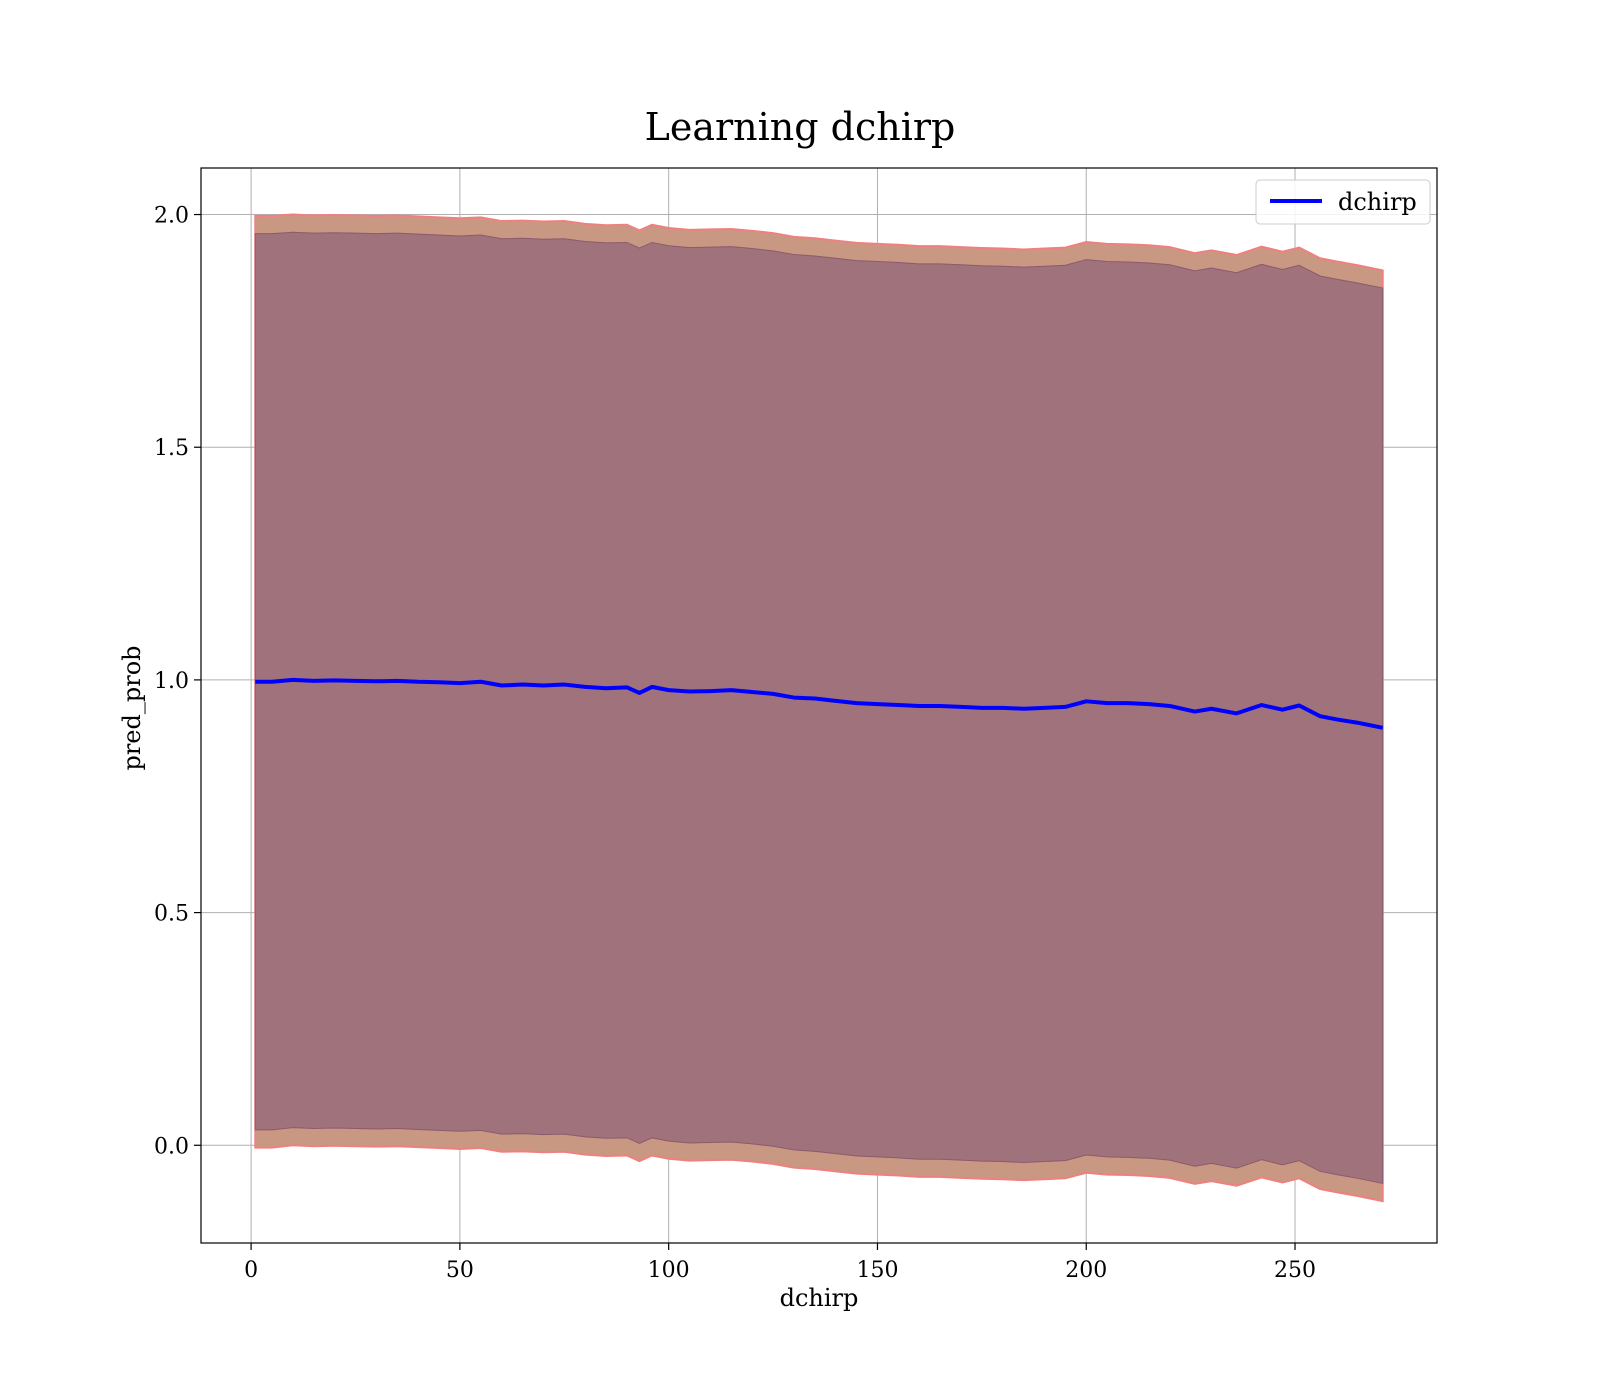 The height and width of the screenshot is (1400, 1600). Describe the element at coordinates (171, 1146) in the screenshot. I see `y-tick-label: 0.0` at that location.